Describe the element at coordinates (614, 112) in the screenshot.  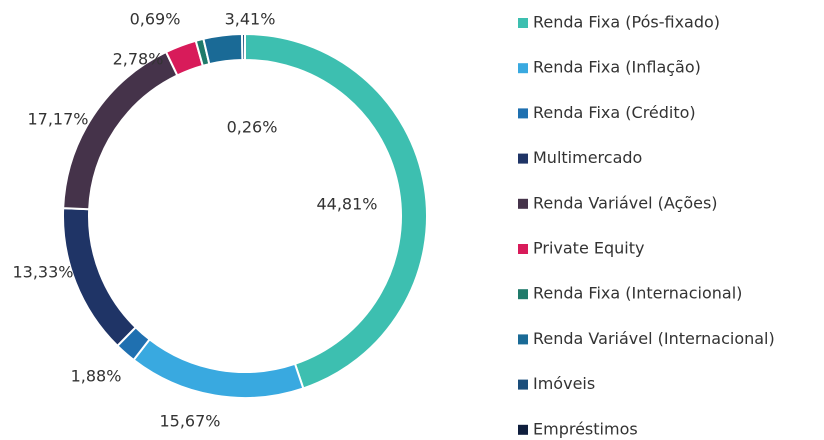
I see `legend-label: Renda Fixa (Crédito)` at that location.